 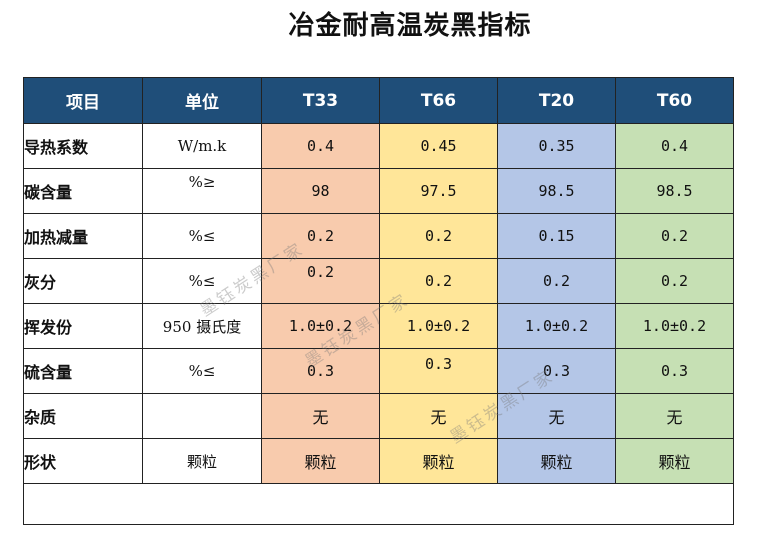 What do you see at coordinates (438, 191) in the screenshot?
I see `value-cell-t66: 97.5` at bounding box center [438, 191].